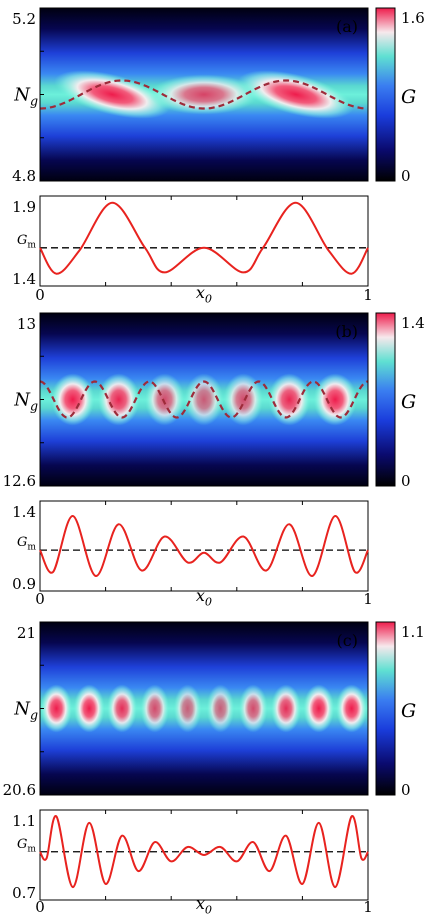 This screenshot has width=435, height=918. What do you see at coordinates (19, 481) in the screenshot?
I see `heatmap-ytick-bottom: 12.6` at bounding box center [19, 481].